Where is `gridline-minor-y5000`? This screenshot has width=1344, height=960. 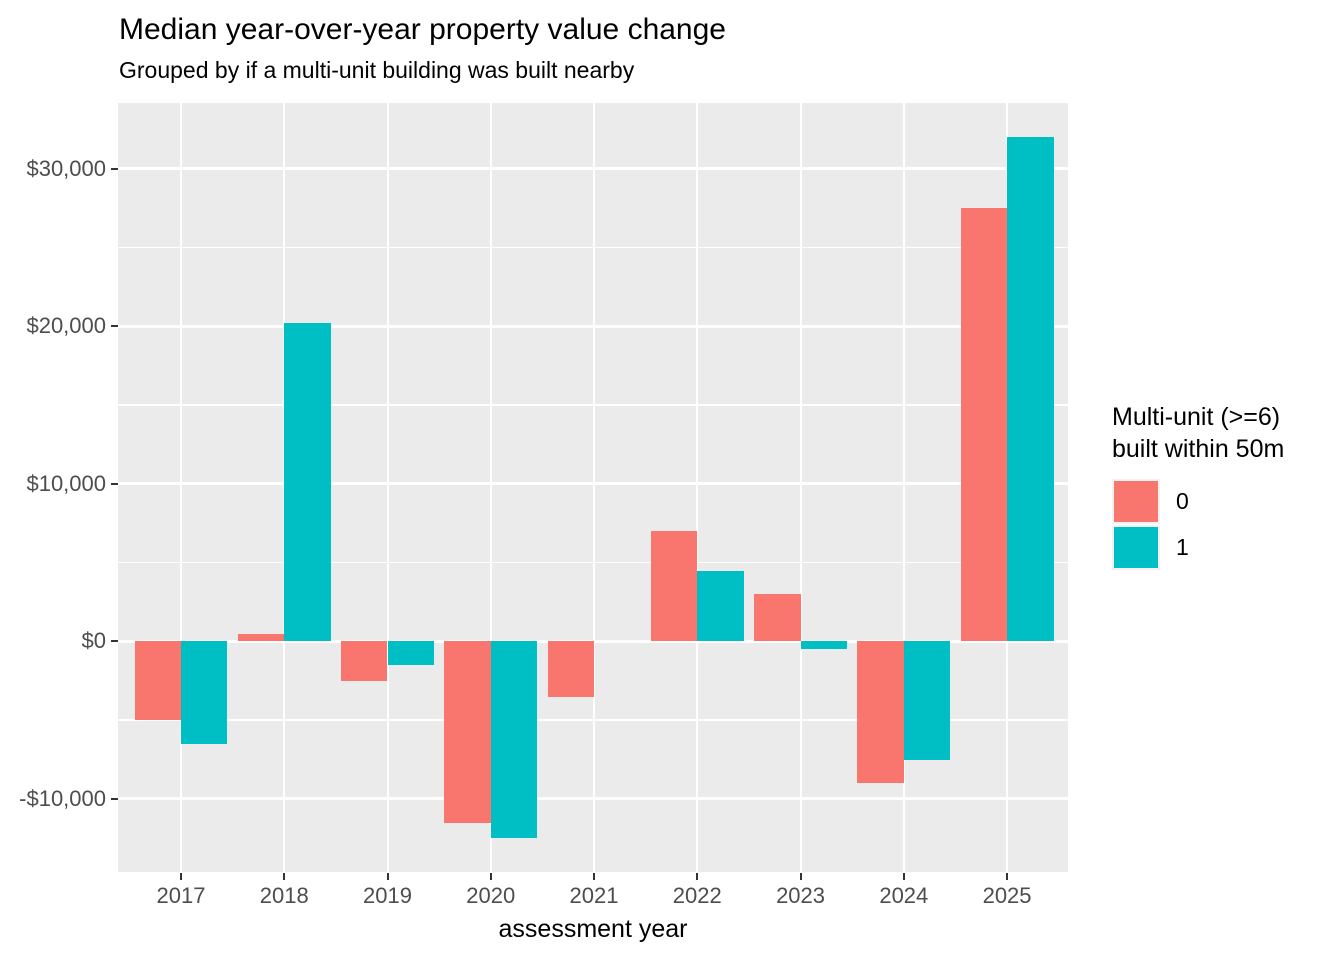
gridline-minor-y5000 is located at coordinates (593, 562).